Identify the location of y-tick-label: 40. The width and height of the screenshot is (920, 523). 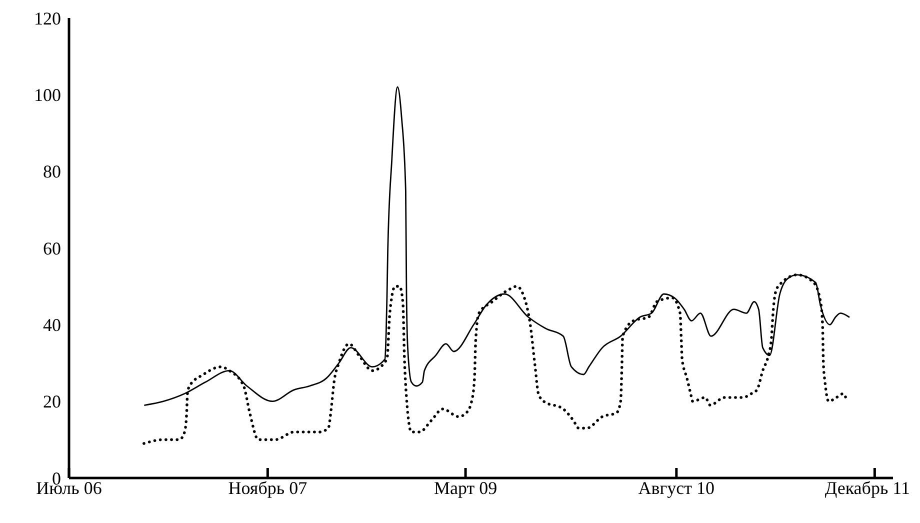
(52, 325).